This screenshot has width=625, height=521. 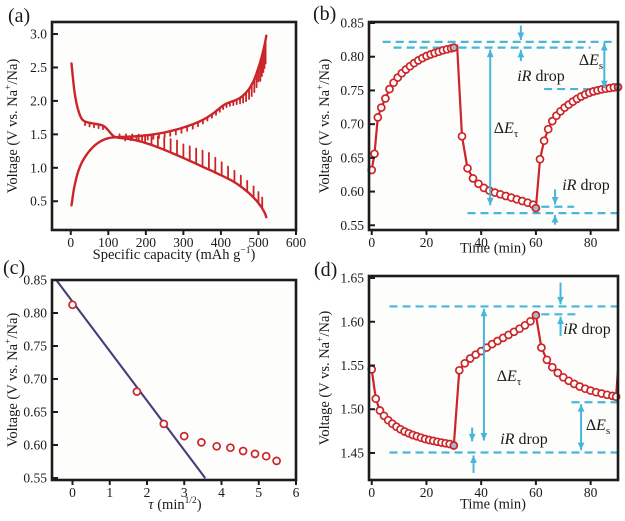 I want to click on y-tick-label: 0.65, so click(x=35, y=412).